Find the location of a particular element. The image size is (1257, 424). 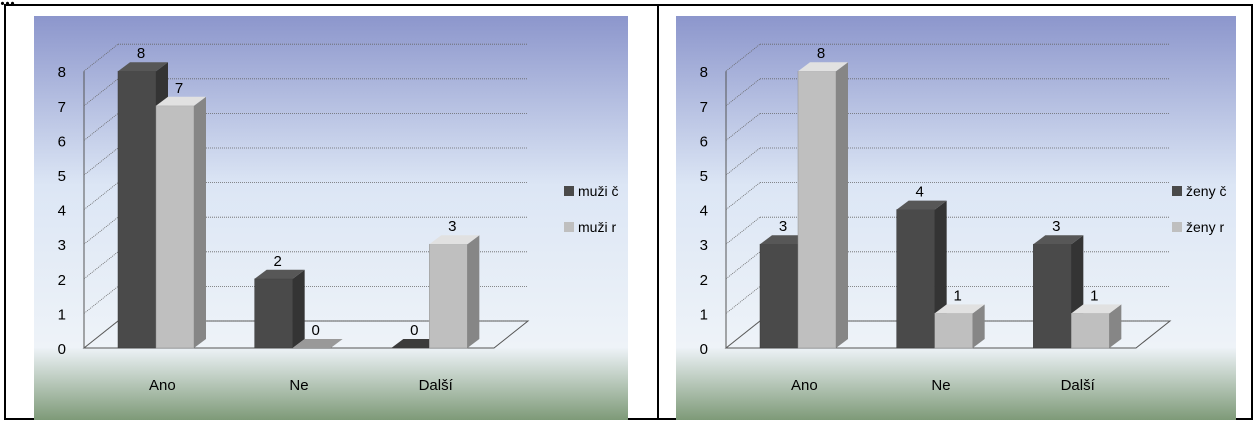

legend-label: muži č is located at coordinates (598, 191).